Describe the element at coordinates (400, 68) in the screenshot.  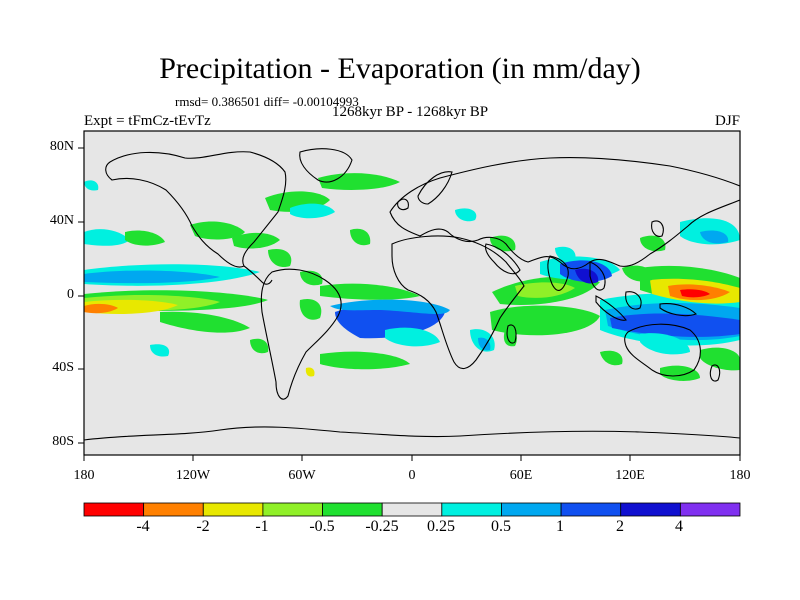
I see `plot-title: Precipitation - Evaporation (in mm/day)` at that location.